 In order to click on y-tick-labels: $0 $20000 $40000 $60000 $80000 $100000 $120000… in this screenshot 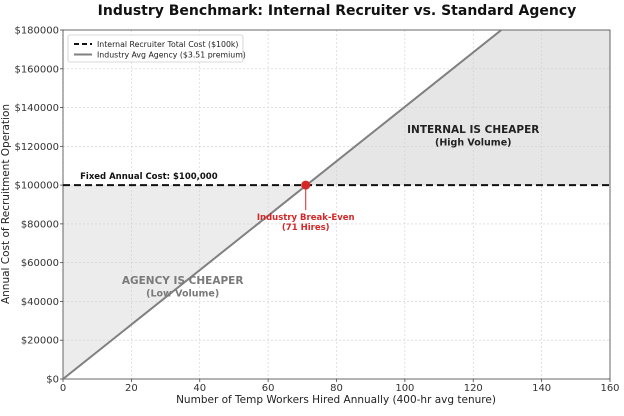, I will do `click(38, 206)`.